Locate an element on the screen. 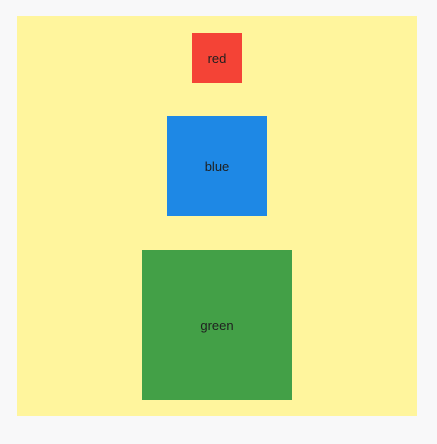  green-box: green is located at coordinates (217, 325).